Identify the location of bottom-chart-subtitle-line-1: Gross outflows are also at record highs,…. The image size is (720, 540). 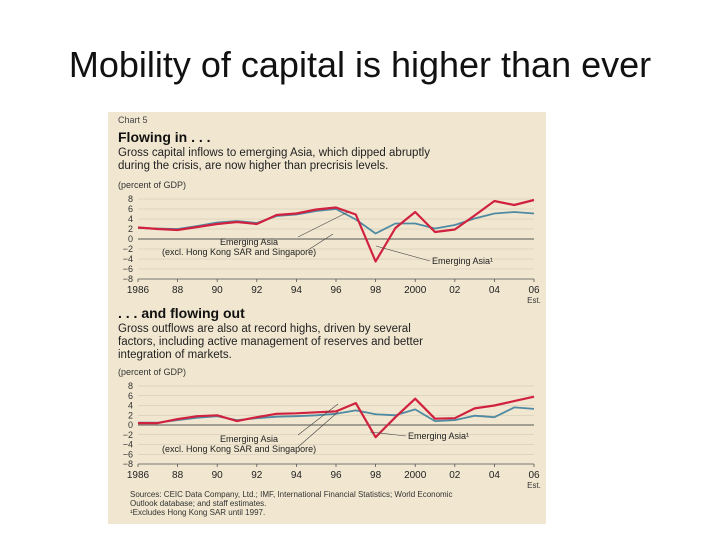
(264, 329).